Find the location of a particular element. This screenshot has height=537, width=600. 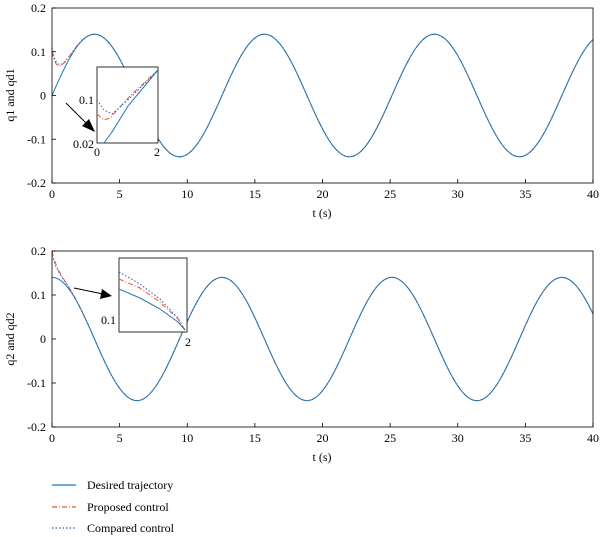

top-xtick-label: 25 is located at coordinates (390, 194).